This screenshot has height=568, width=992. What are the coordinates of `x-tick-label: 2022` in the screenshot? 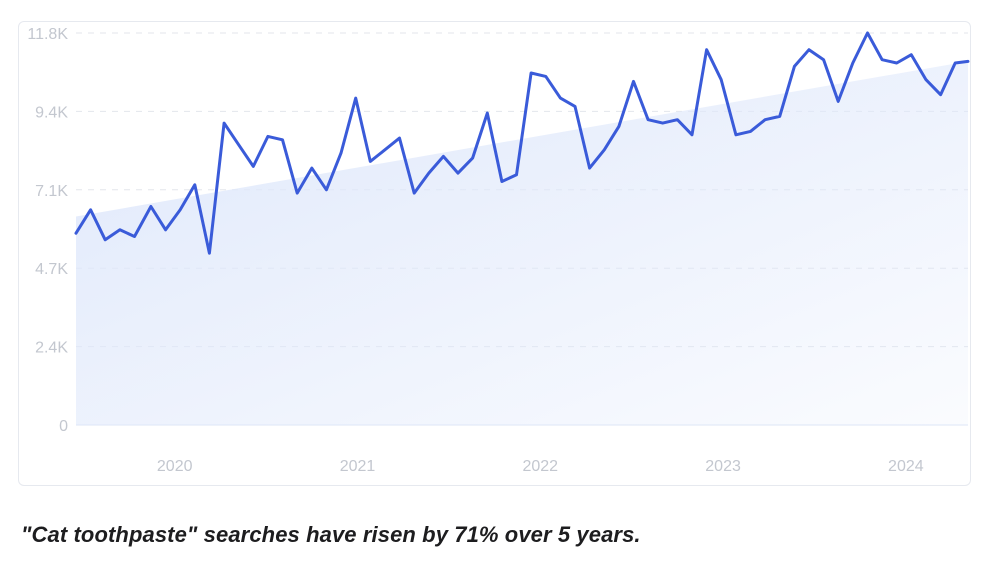 It's located at (540, 466).